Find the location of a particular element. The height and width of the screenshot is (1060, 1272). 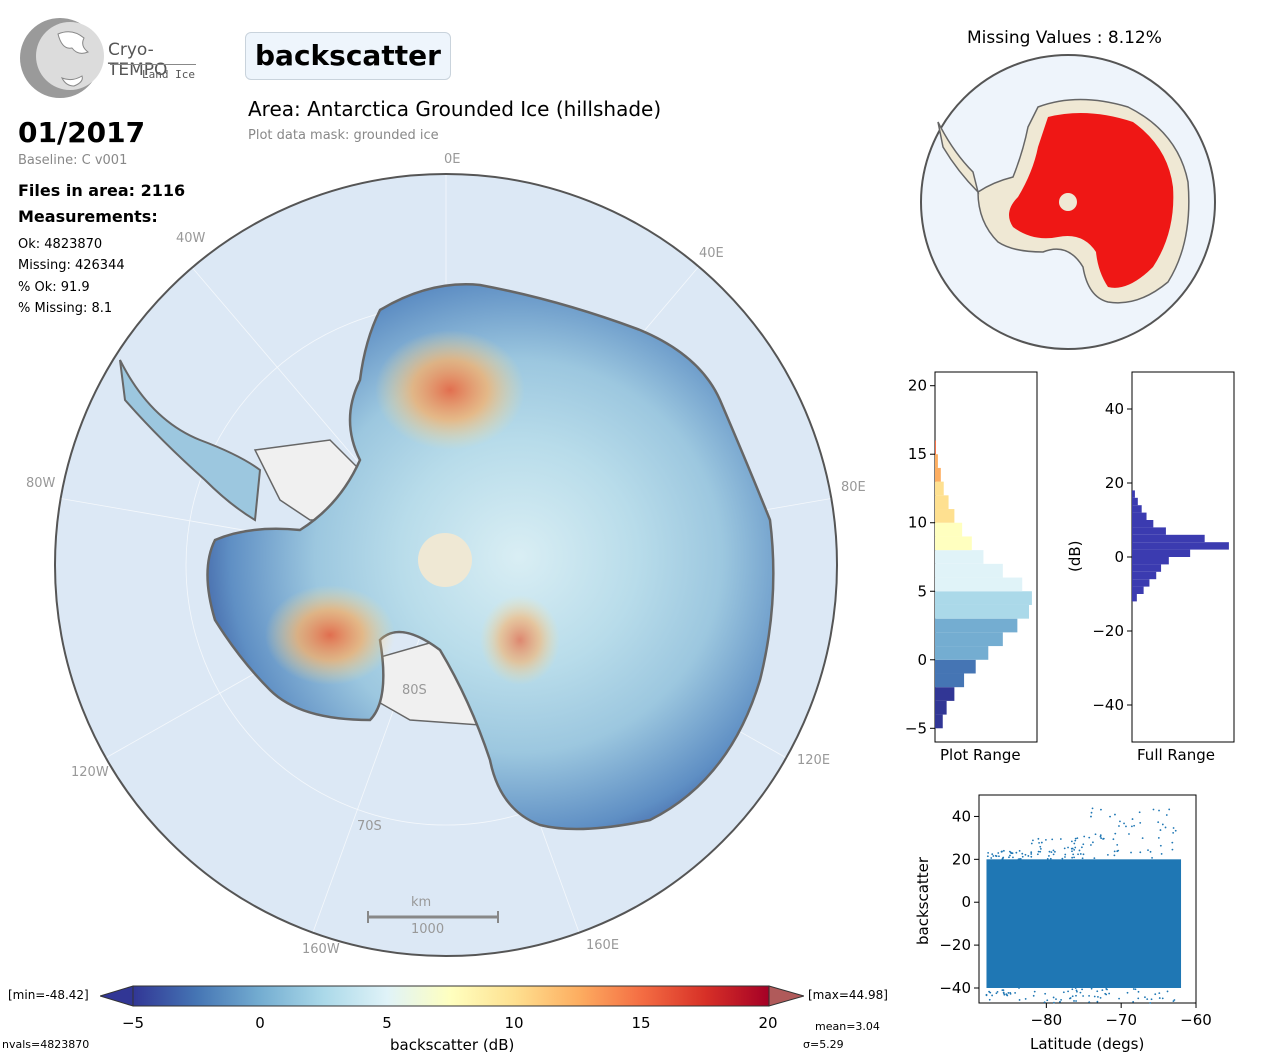

cryo-tempo-logo: Cryo-TEMPO Land Ice is located at coordinates (113, 58).